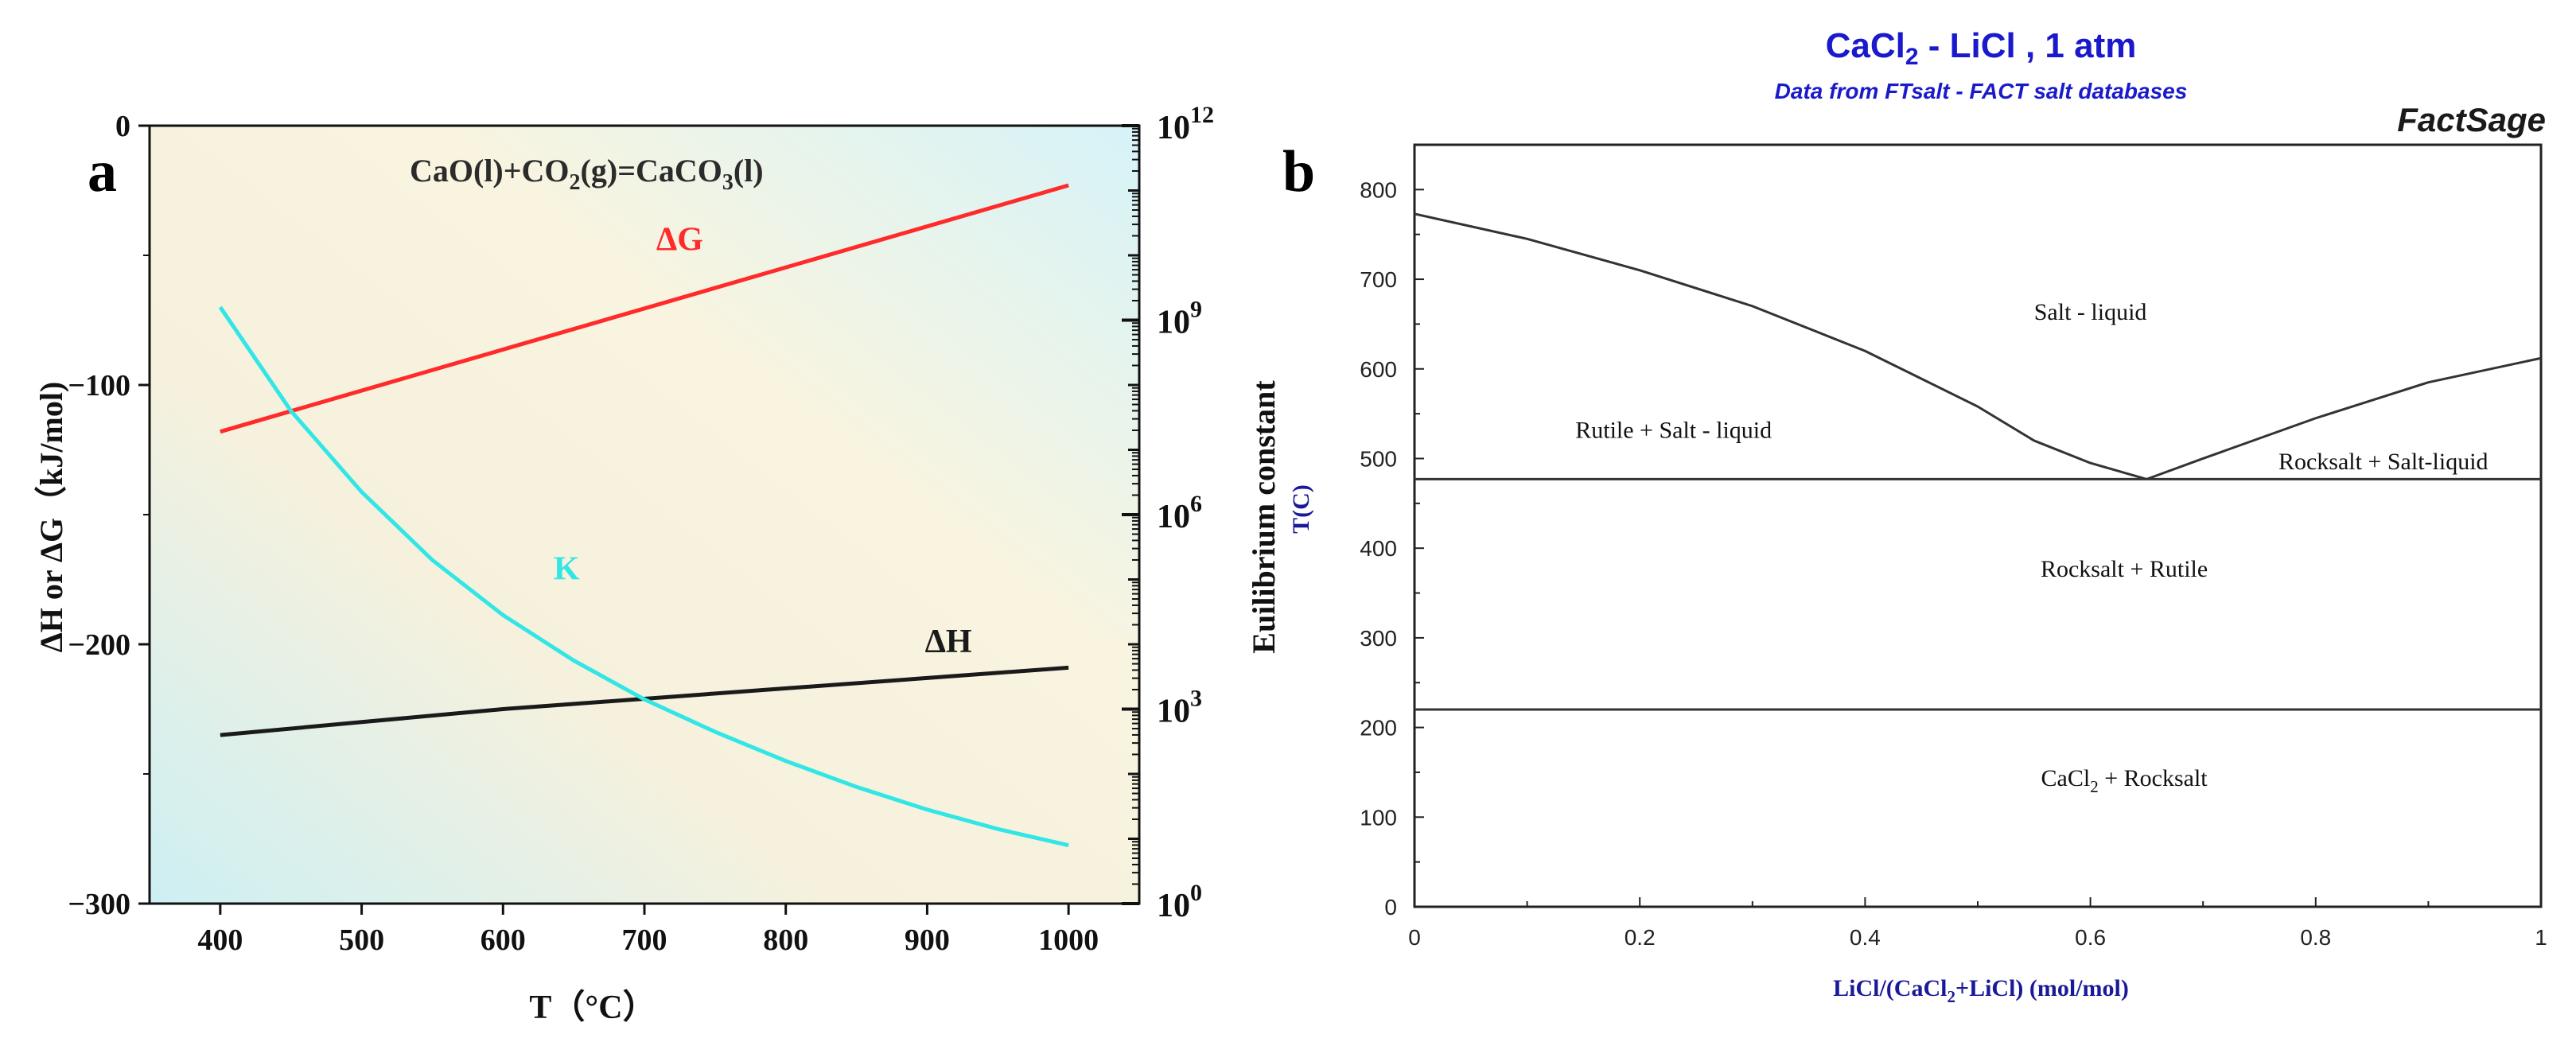  Describe the element at coordinates (2042, 988) in the screenshot. I see `xlabel-part-2: +LiCl) (mol/mol)` at that location.